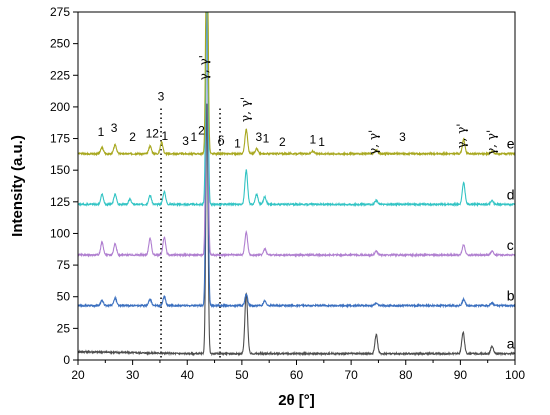 This screenshot has width=550, height=415. What do you see at coordinates (511, 144) in the screenshot?
I see `series-label-e: e` at bounding box center [511, 144].